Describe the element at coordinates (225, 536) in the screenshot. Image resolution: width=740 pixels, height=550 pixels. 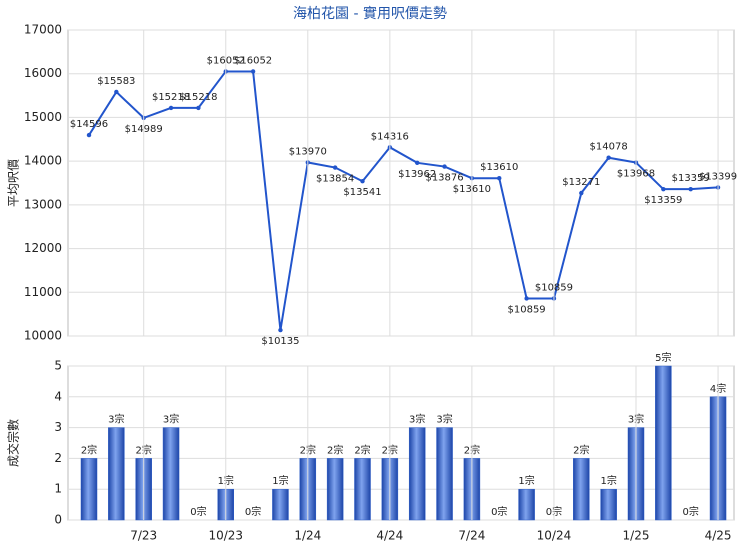
I see `x-tick-label: 10/23` at that location.